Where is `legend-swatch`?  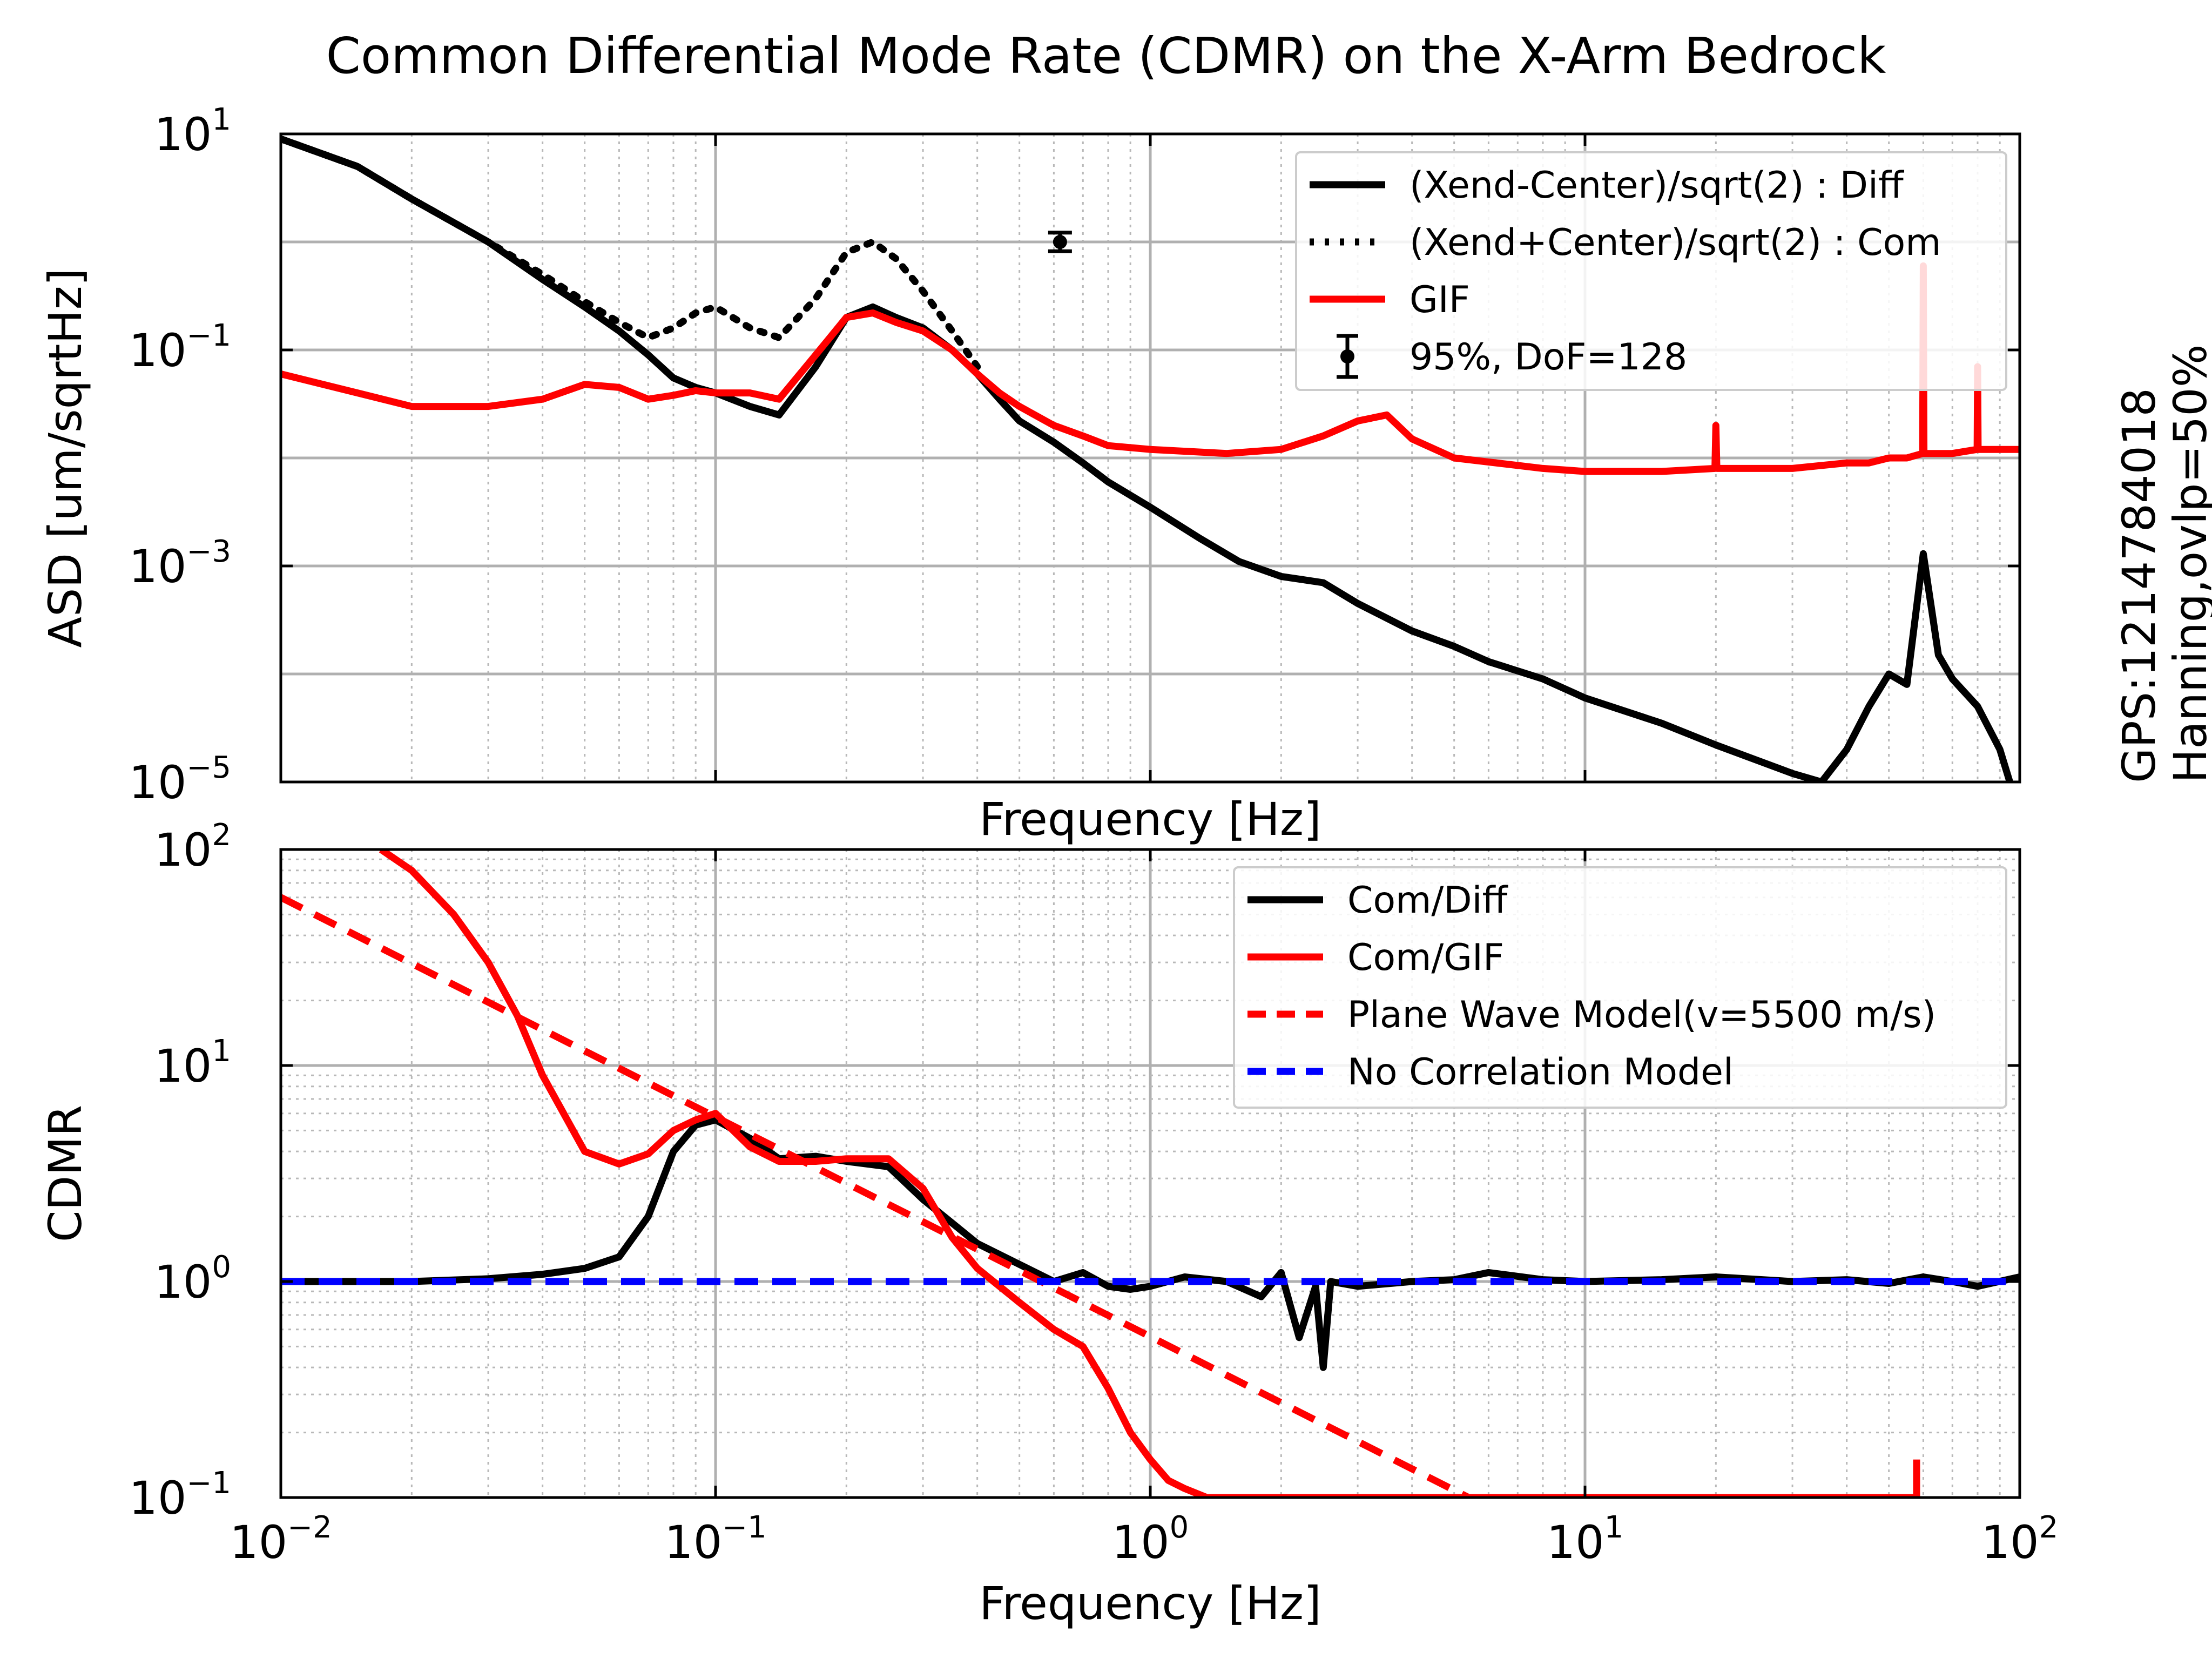 legend-swatch is located at coordinates (1347, 356).